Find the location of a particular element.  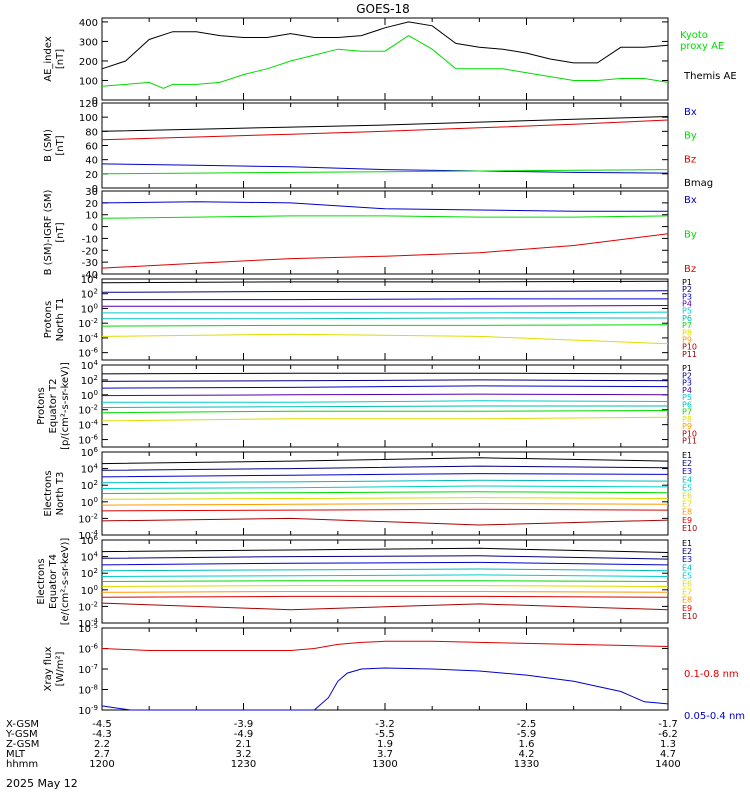

legend-entry: P4 is located at coordinates (687, 390).